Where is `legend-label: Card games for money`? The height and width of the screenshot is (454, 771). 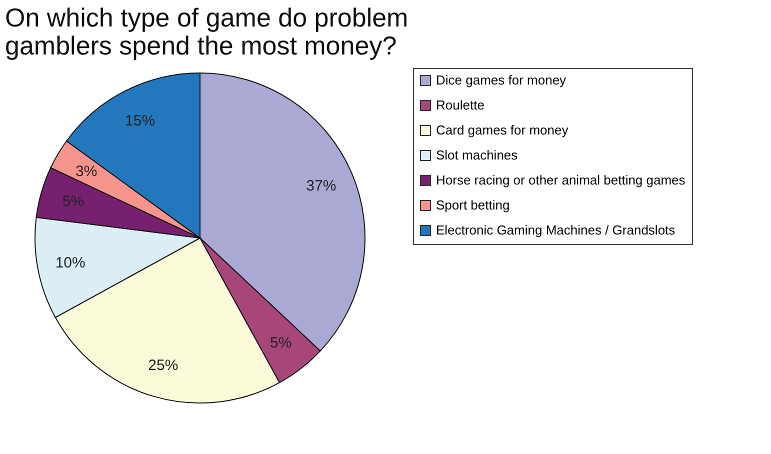 legend-label: Card games for money is located at coordinates (502, 130).